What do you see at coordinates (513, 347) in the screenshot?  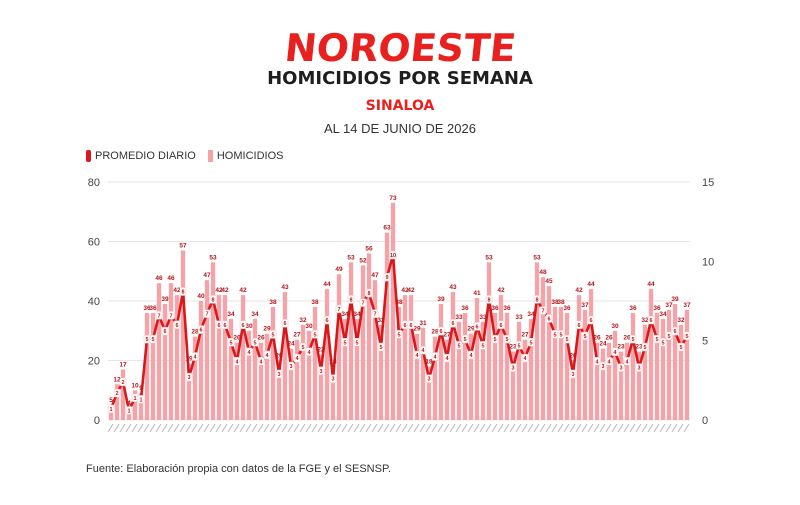 I see `bar-data-label: 23` at bounding box center [513, 347].